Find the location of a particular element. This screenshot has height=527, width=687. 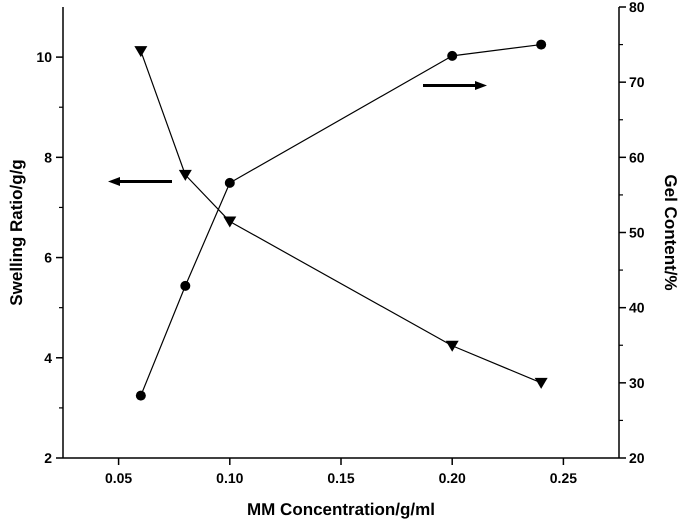

y-tick-label: 10 is located at coordinates (44, 57).